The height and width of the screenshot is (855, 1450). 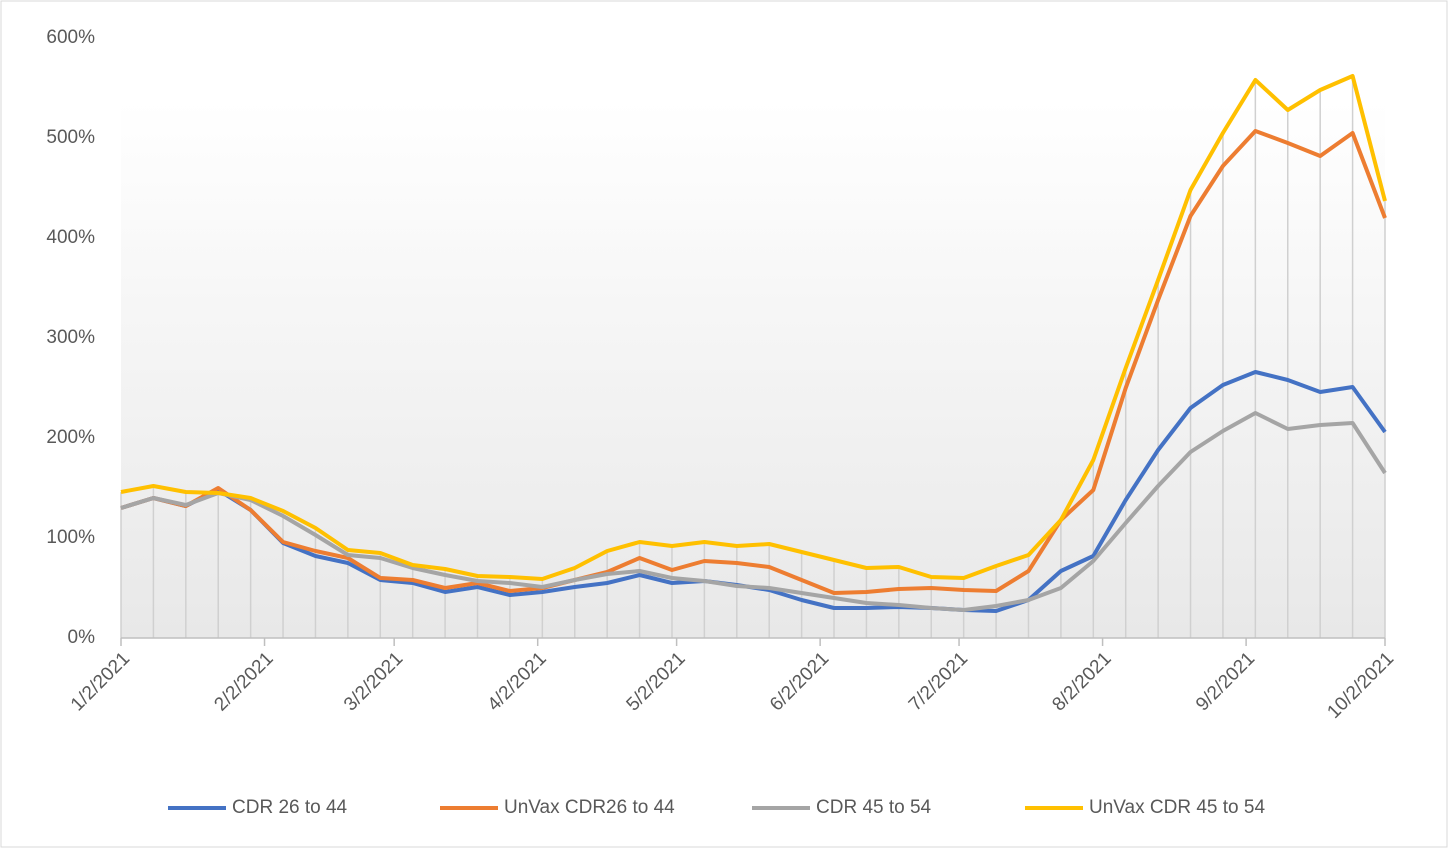 I want to click on legend-label: UnVax CDR 45 to 54, so click(x=1177, y=807).